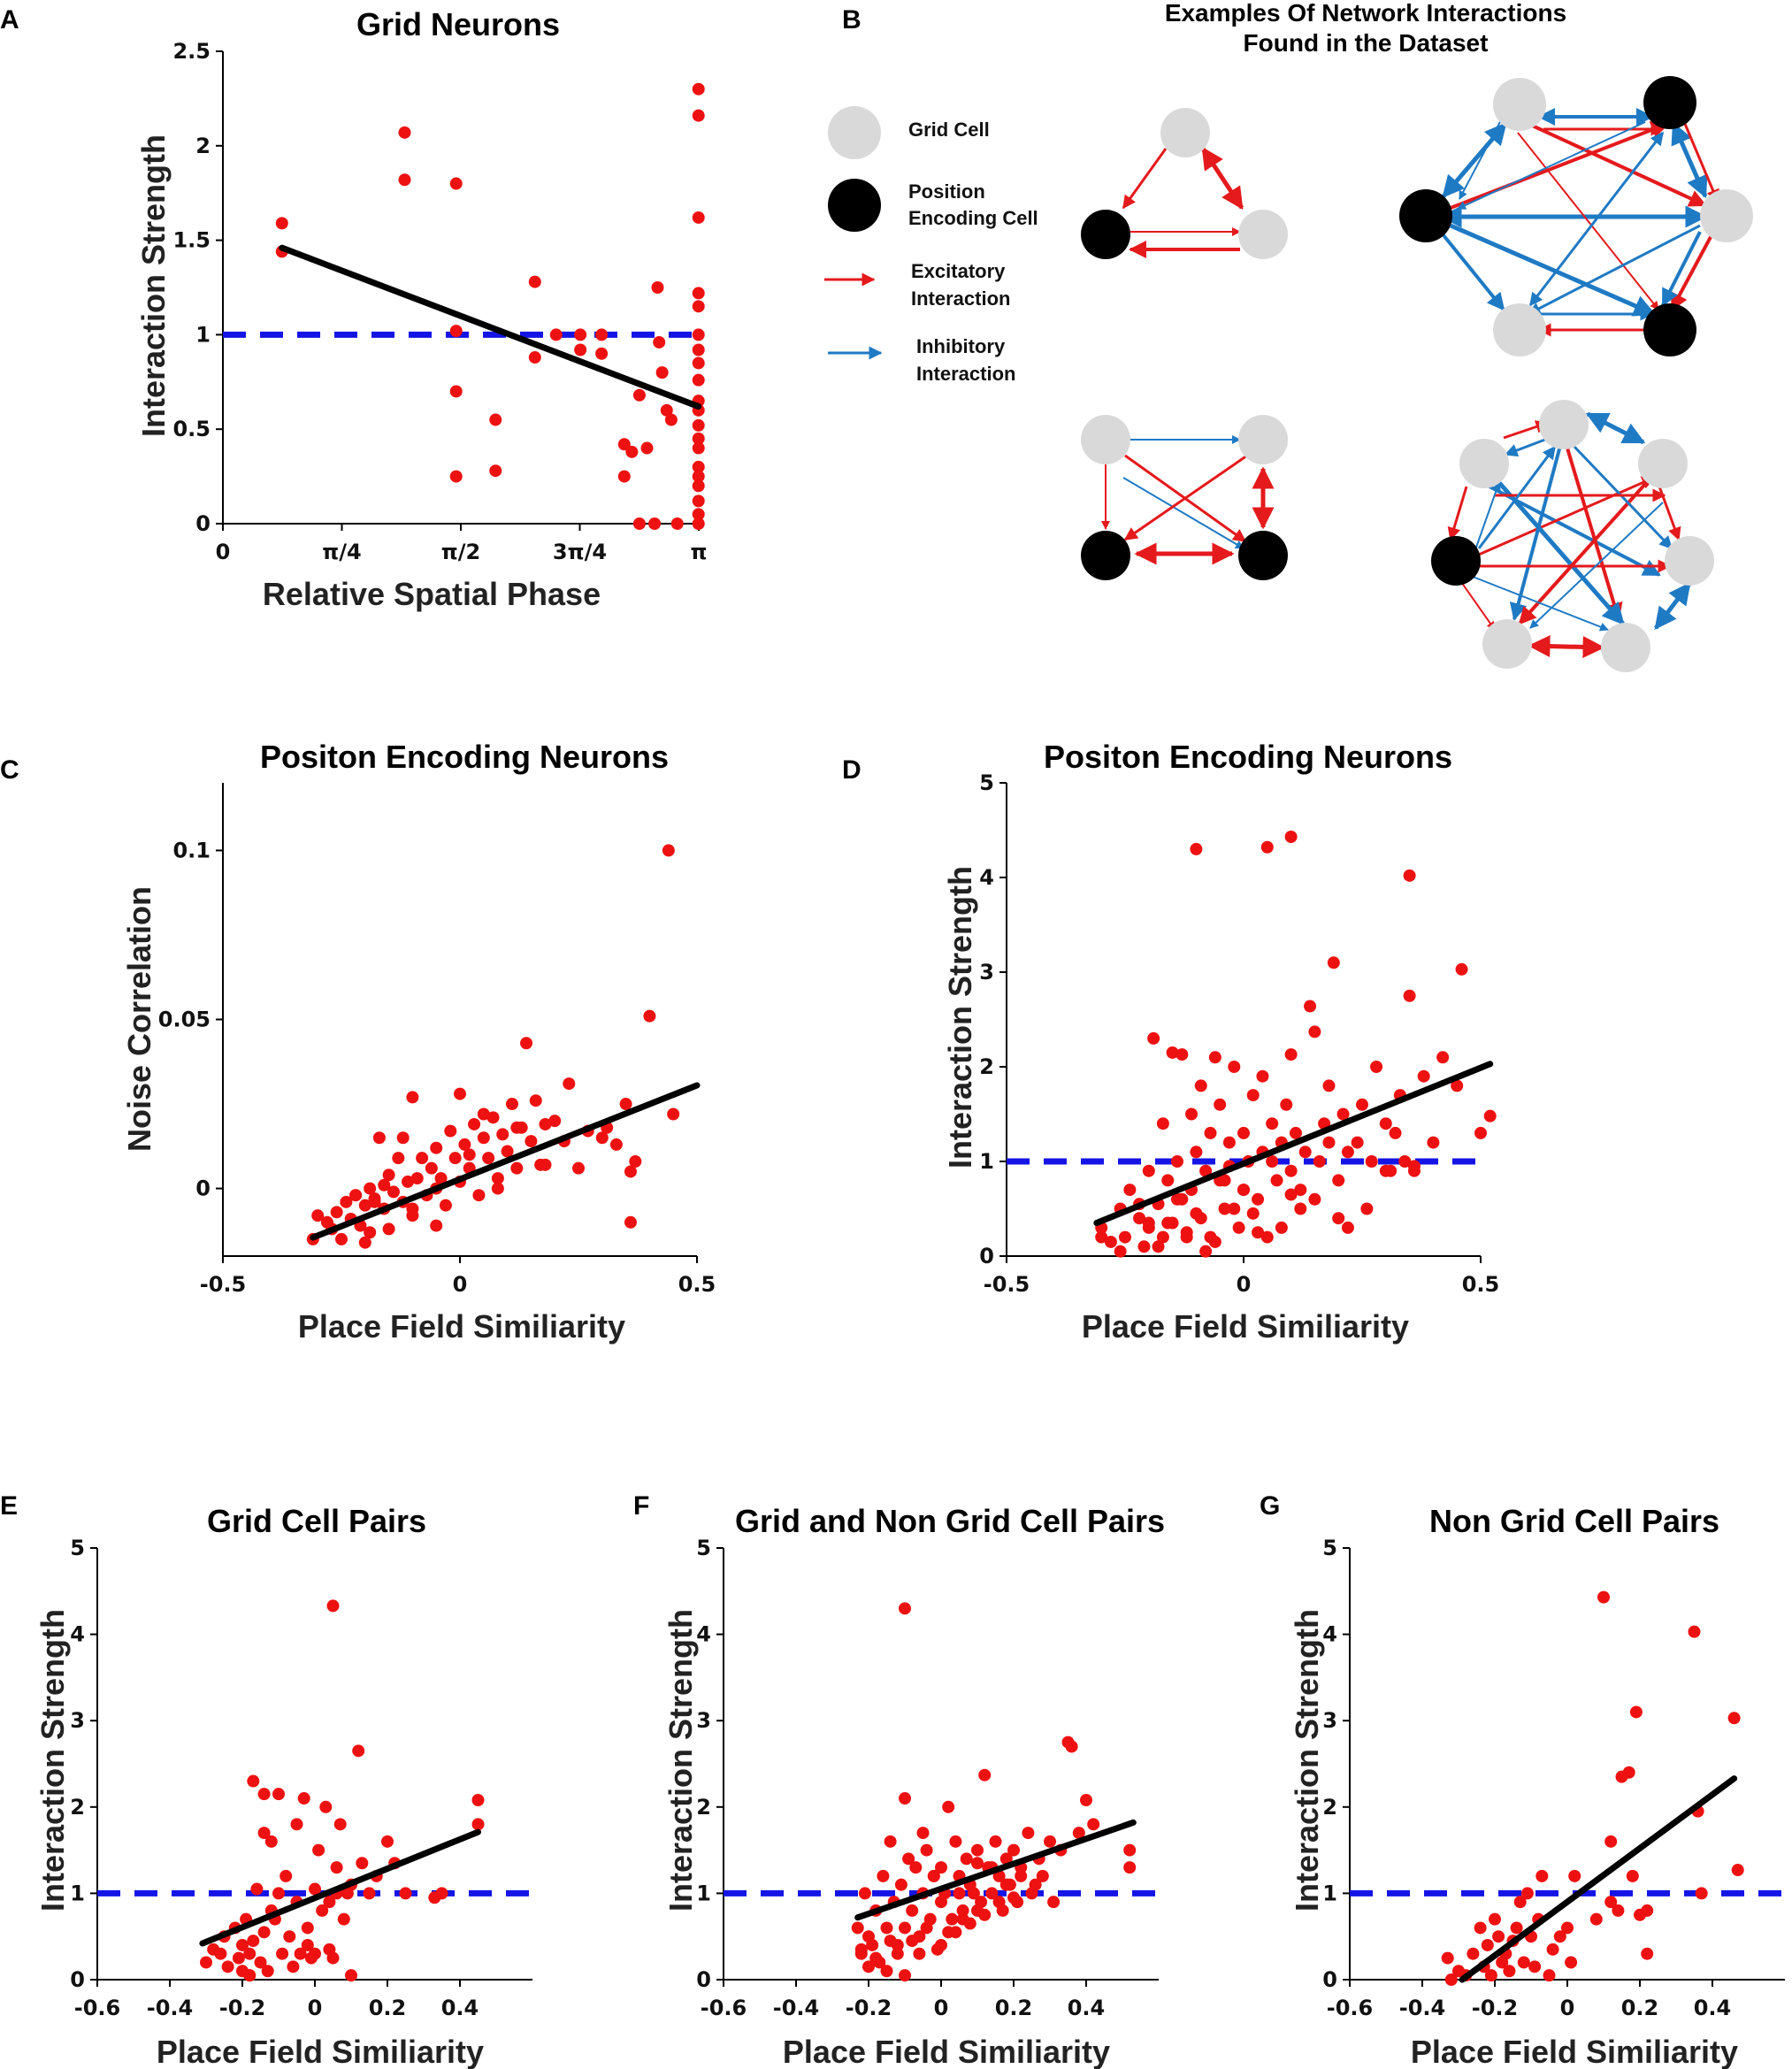  What do you see at coordinates (869, 2008) in the screenshot?
I see `x-tick-label: -0.2` at bounding box center [869, 2008].